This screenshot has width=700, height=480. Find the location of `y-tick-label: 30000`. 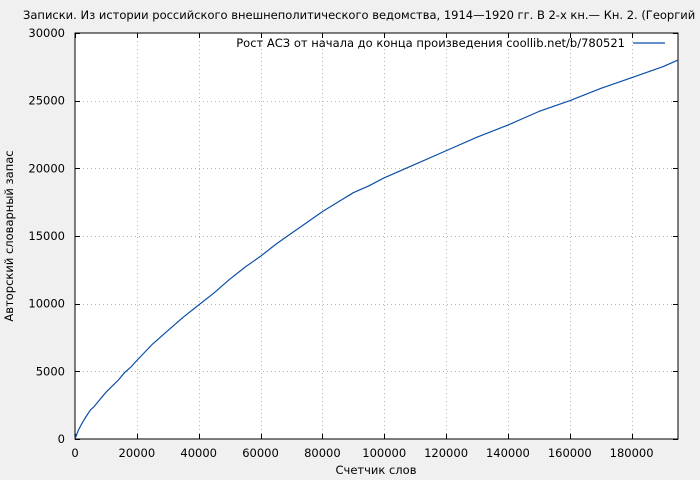

y-tick-label: 30000 is located at coordinates (46, 33).